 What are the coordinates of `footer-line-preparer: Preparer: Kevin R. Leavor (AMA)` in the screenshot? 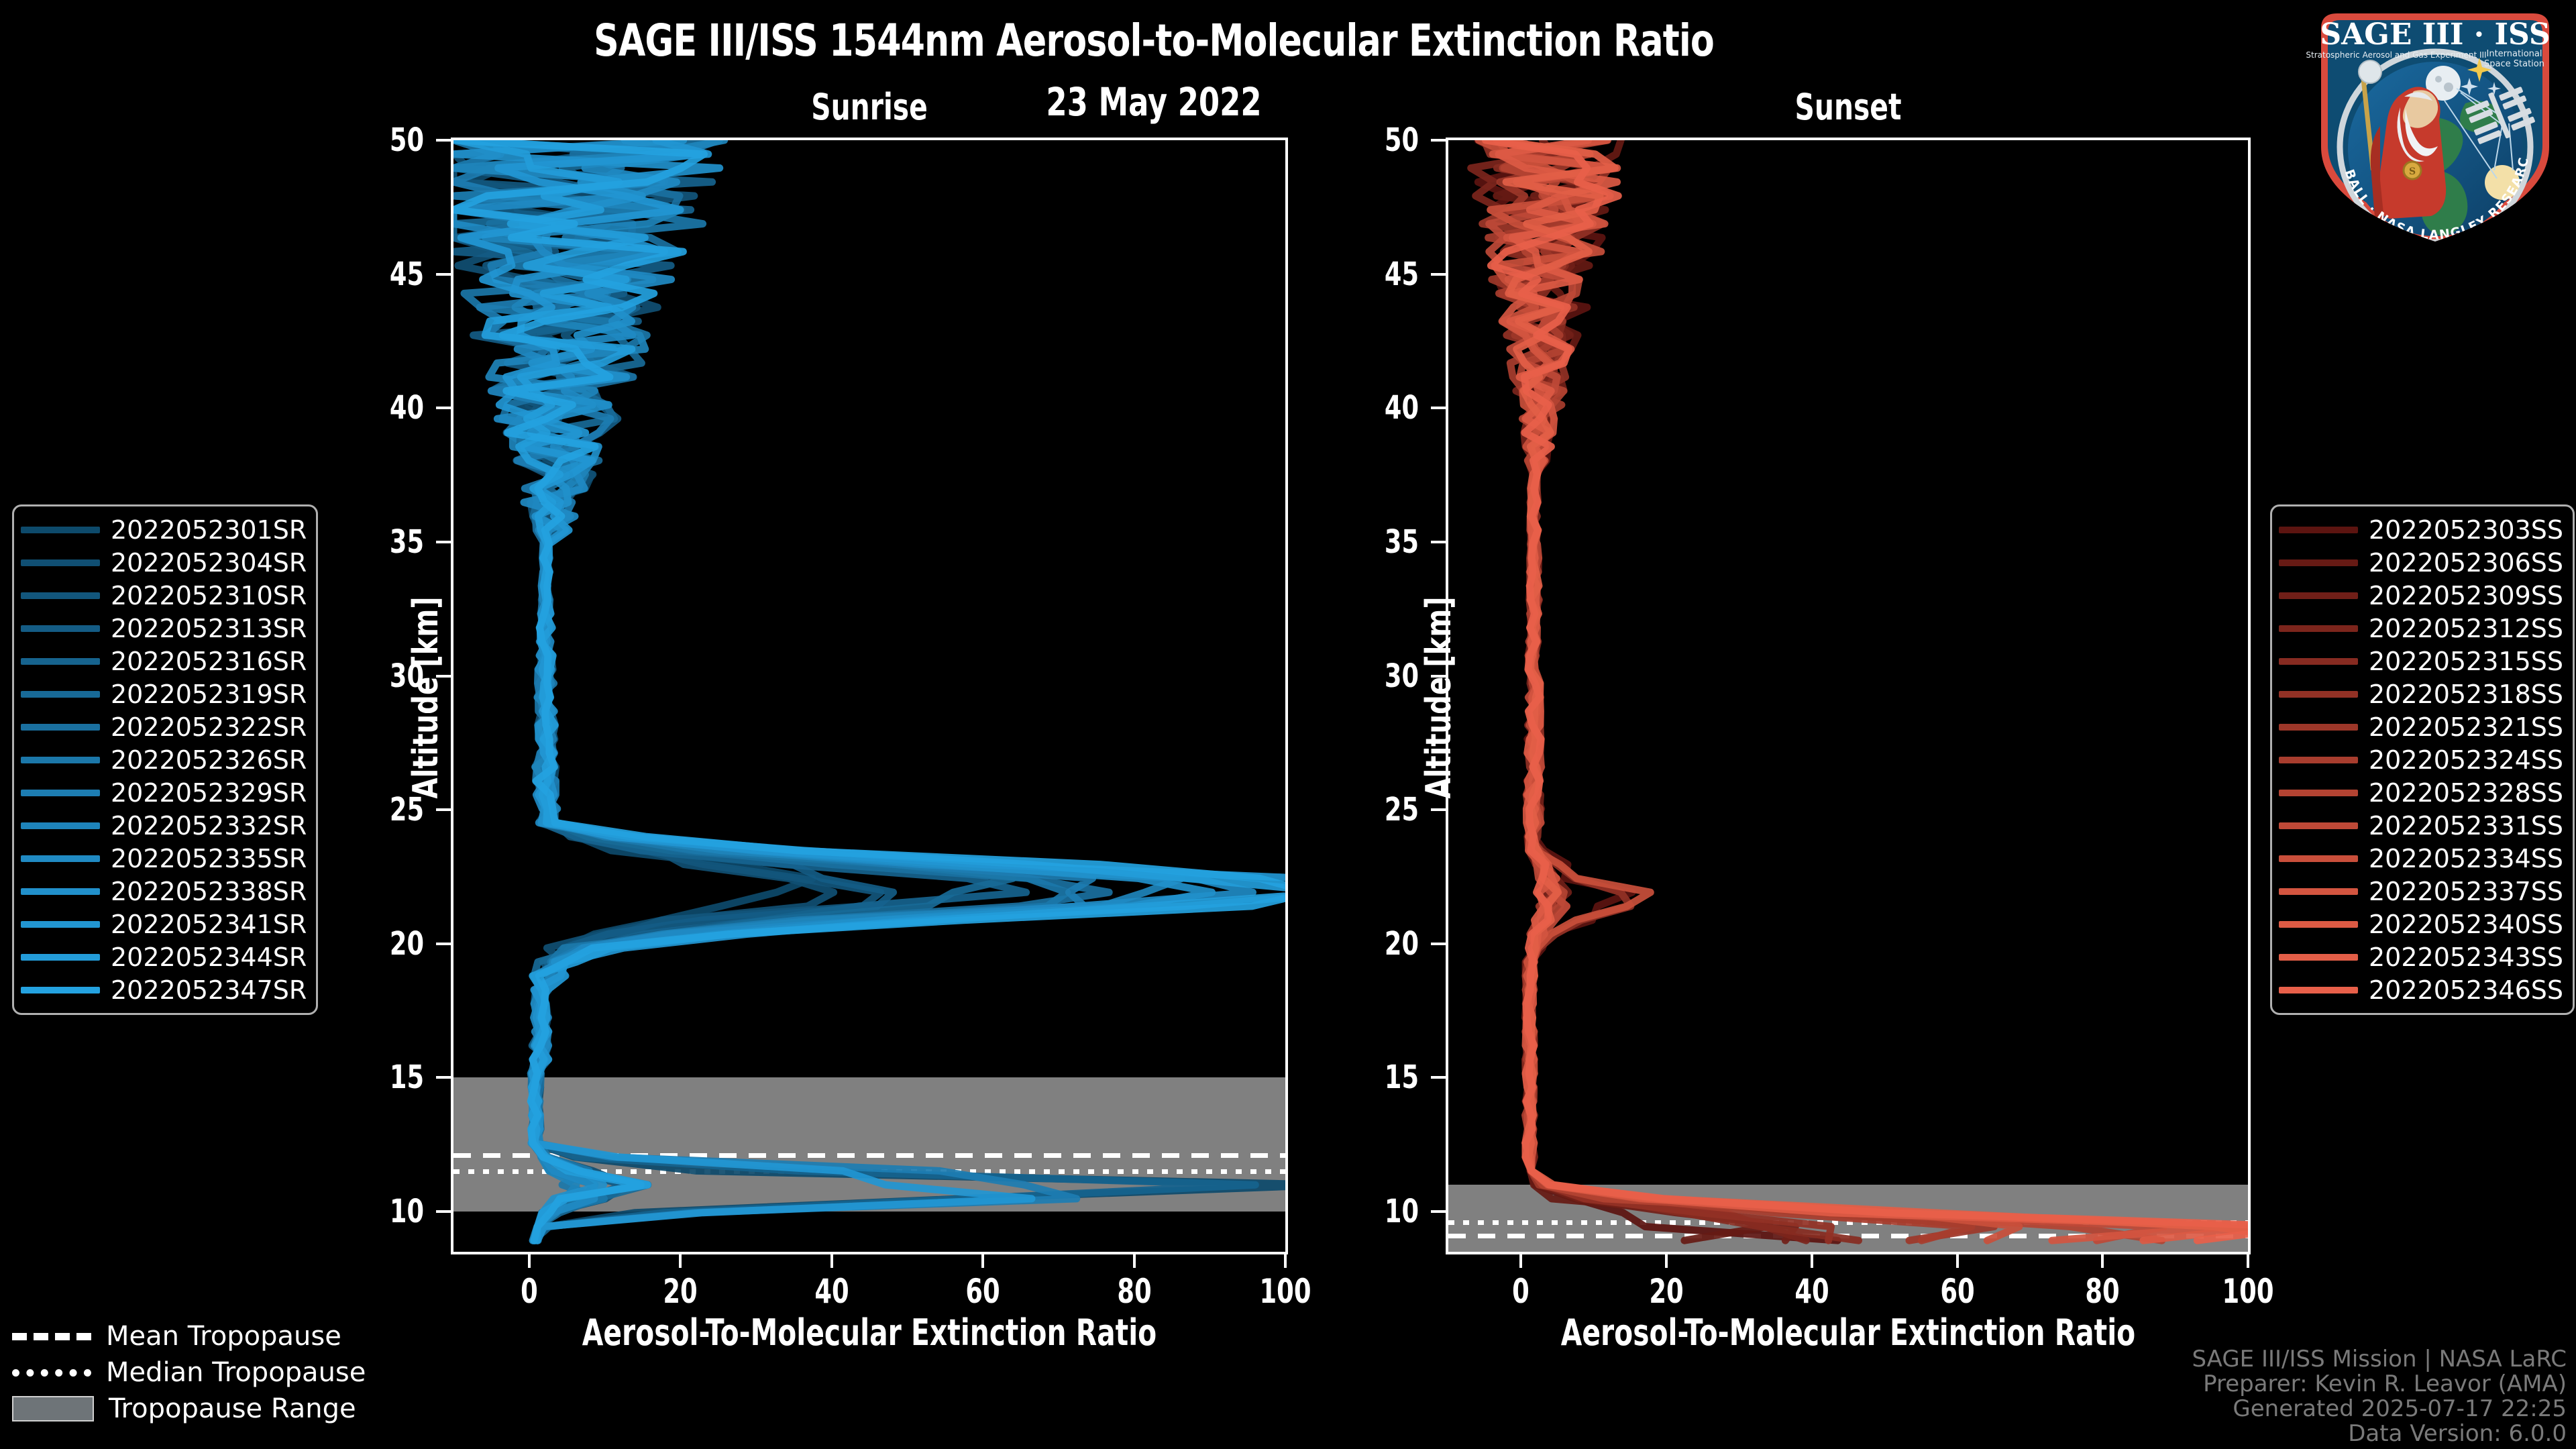 It's located at (2385, 1384).